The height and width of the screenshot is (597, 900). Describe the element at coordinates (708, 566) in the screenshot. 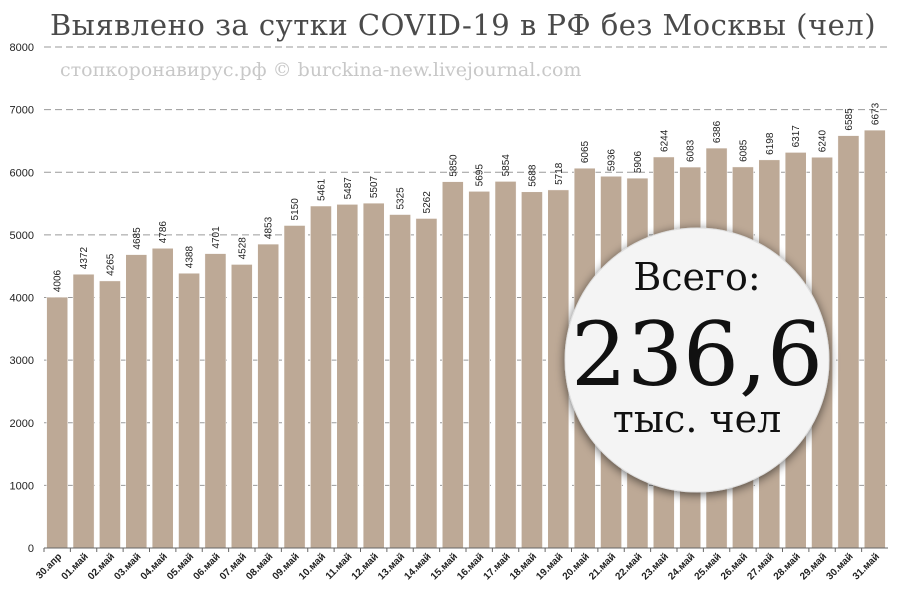

I see `x-tick-label: 25.май` at that location.